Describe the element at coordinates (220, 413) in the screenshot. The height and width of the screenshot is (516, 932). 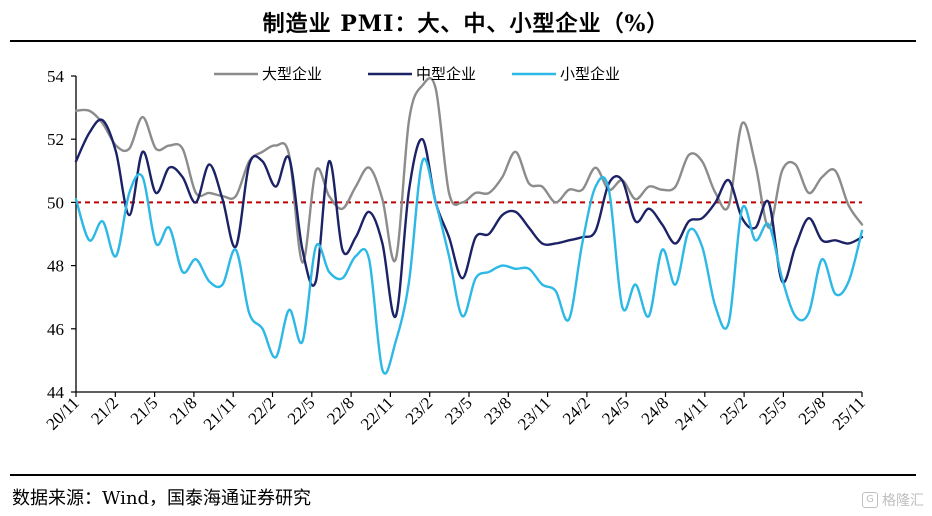
I see `x-tick-label: 21/11` at that location.